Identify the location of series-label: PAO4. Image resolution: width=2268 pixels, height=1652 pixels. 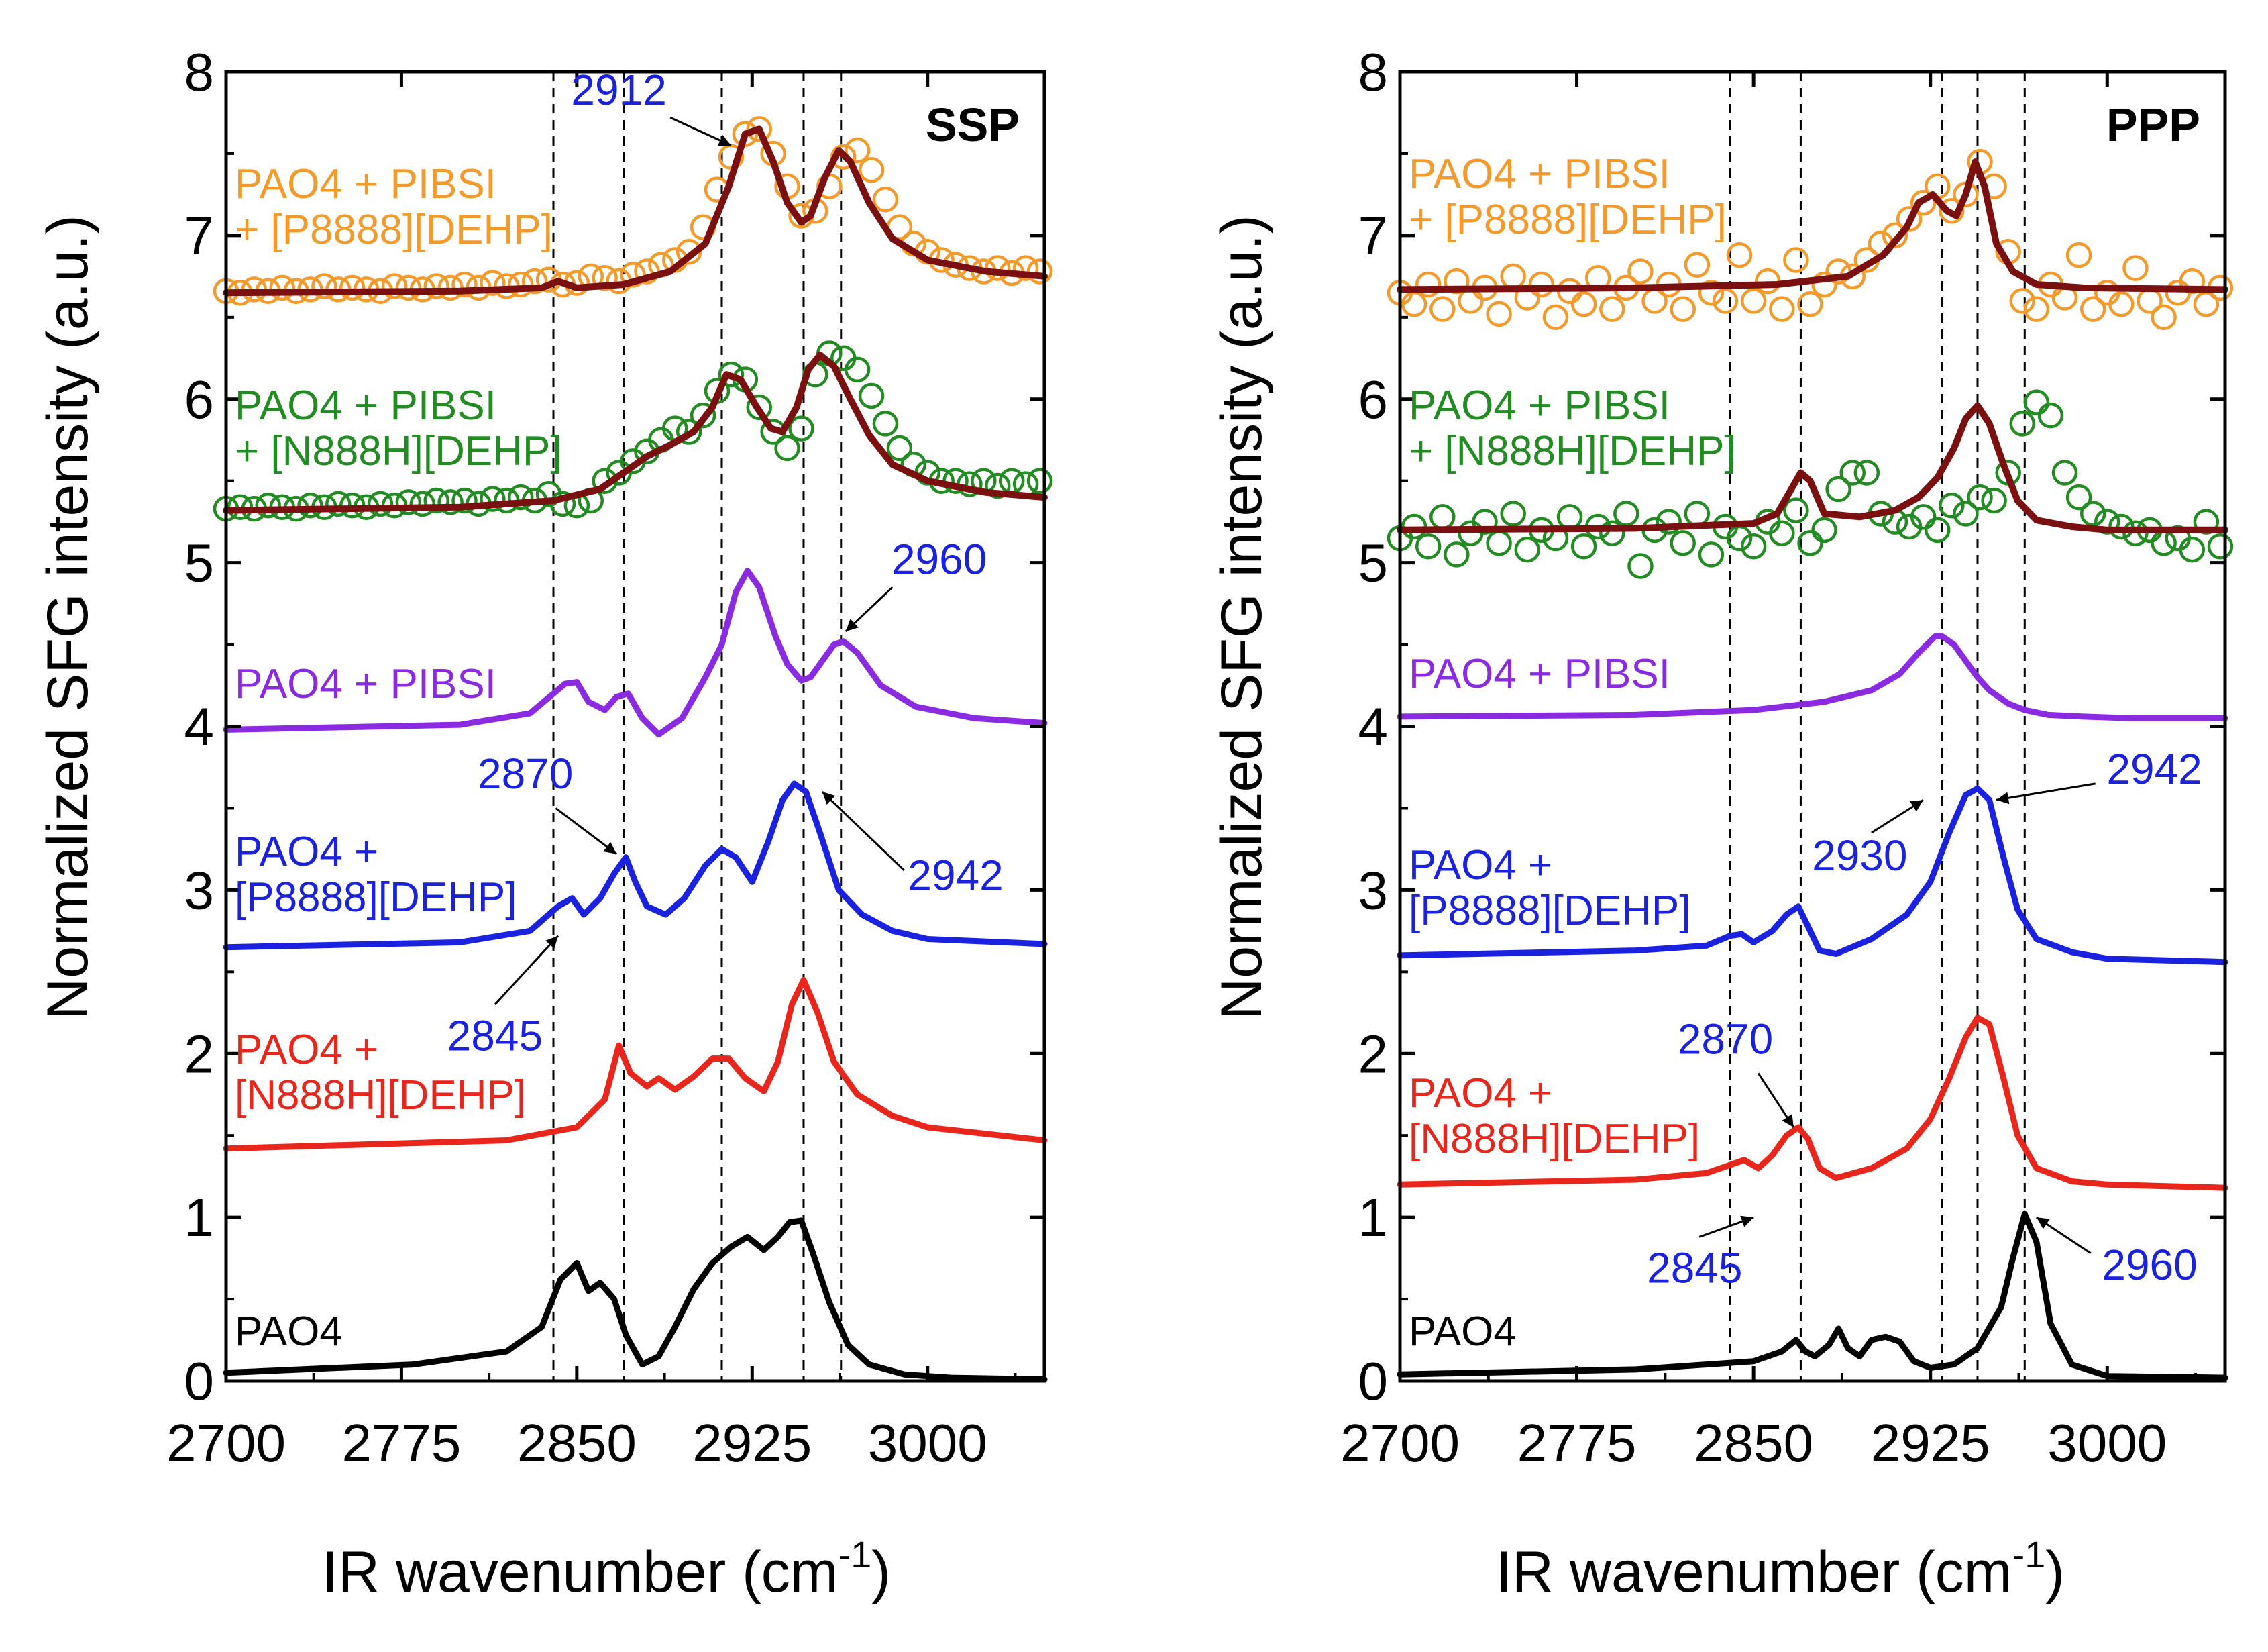
(1463, 1331).